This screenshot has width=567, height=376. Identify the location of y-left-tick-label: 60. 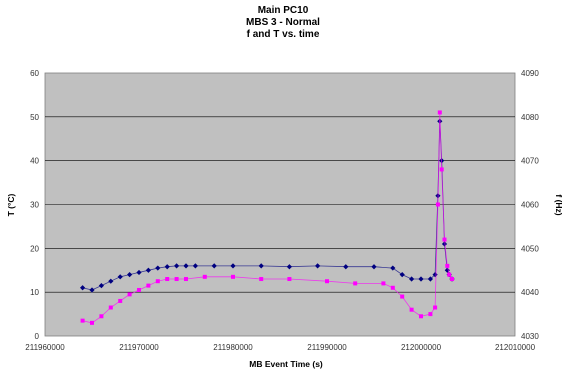
(34, 73).